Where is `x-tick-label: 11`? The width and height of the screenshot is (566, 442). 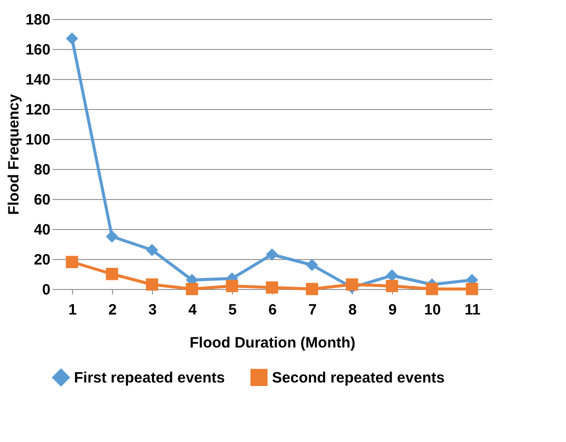
x-tick-label: 11 is located at coordinates (472, 310).